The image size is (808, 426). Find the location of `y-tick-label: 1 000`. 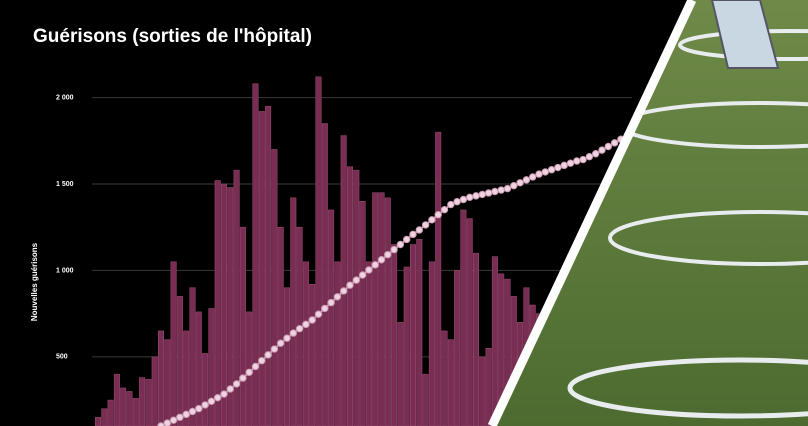

y-tick-label: 1 000 is located at coordinates (65, 270).